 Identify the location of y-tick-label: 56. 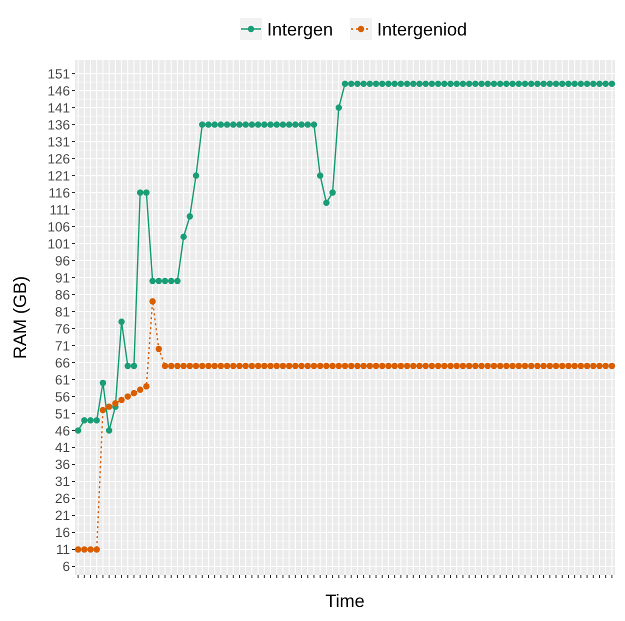
(62, 396).